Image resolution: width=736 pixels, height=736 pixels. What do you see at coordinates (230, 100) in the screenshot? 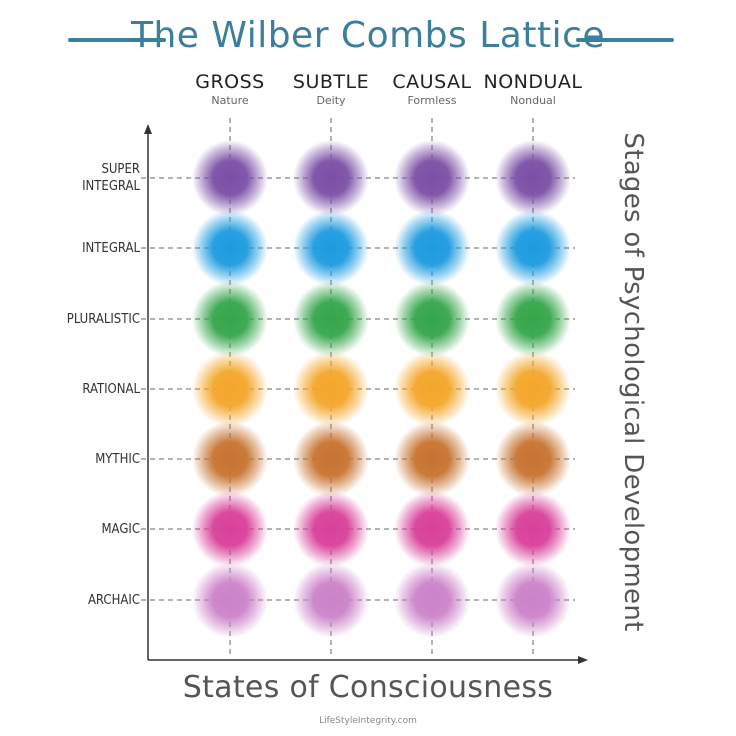
I see `column-sublabel: Nature` at bounding box center [230, 100].